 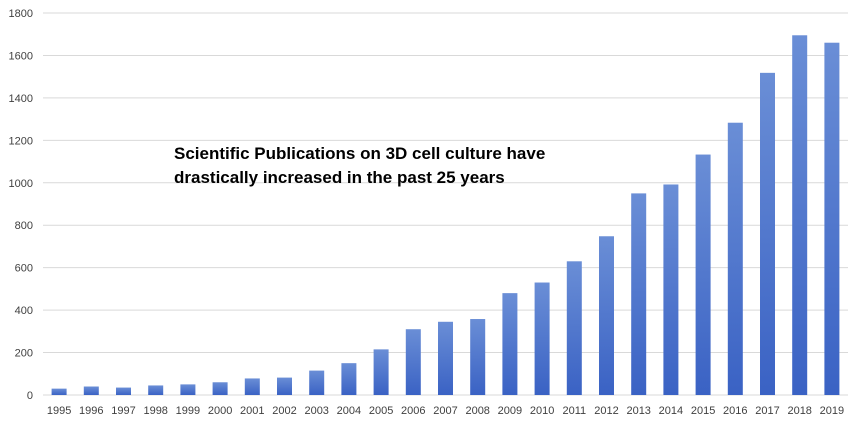 What do you see at coordinates (59, 411) in the screenshot?
I see `x-tick-label: 1995` at bounding box center [59, 411].